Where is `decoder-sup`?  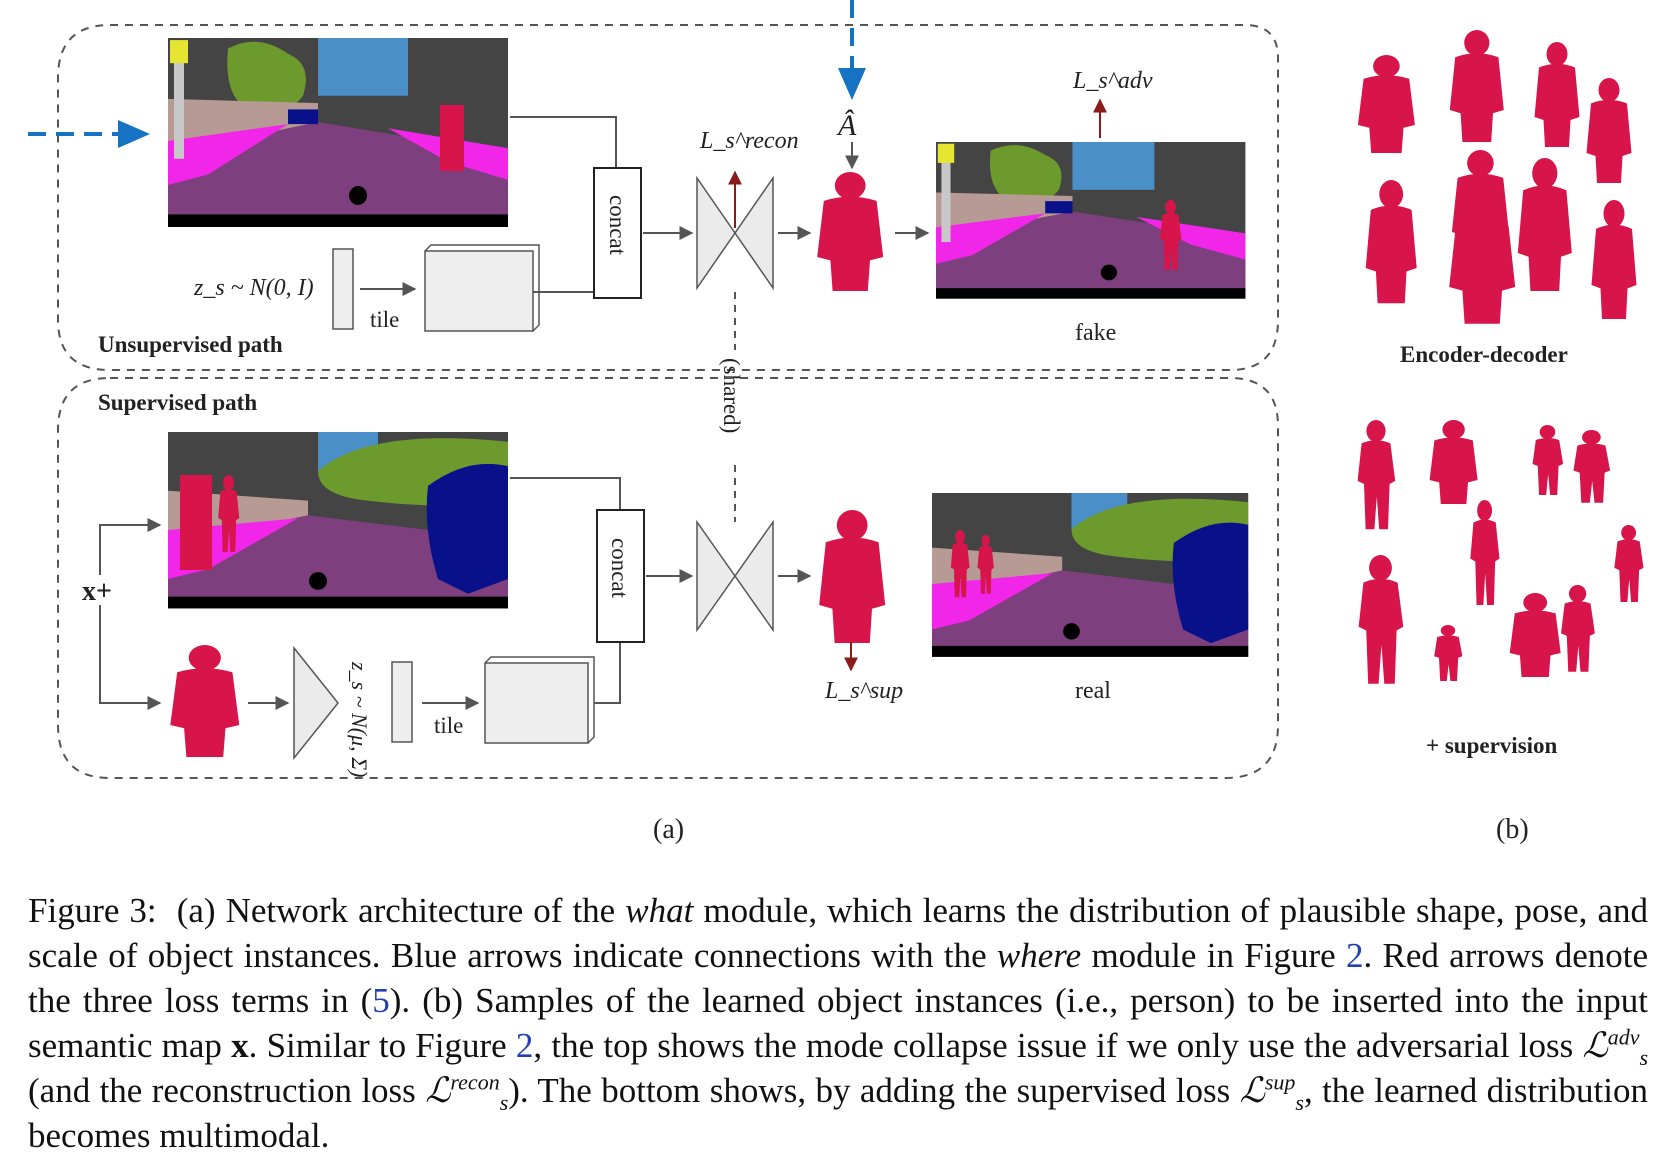 decoder-sup is located at coordinates (754, 576).